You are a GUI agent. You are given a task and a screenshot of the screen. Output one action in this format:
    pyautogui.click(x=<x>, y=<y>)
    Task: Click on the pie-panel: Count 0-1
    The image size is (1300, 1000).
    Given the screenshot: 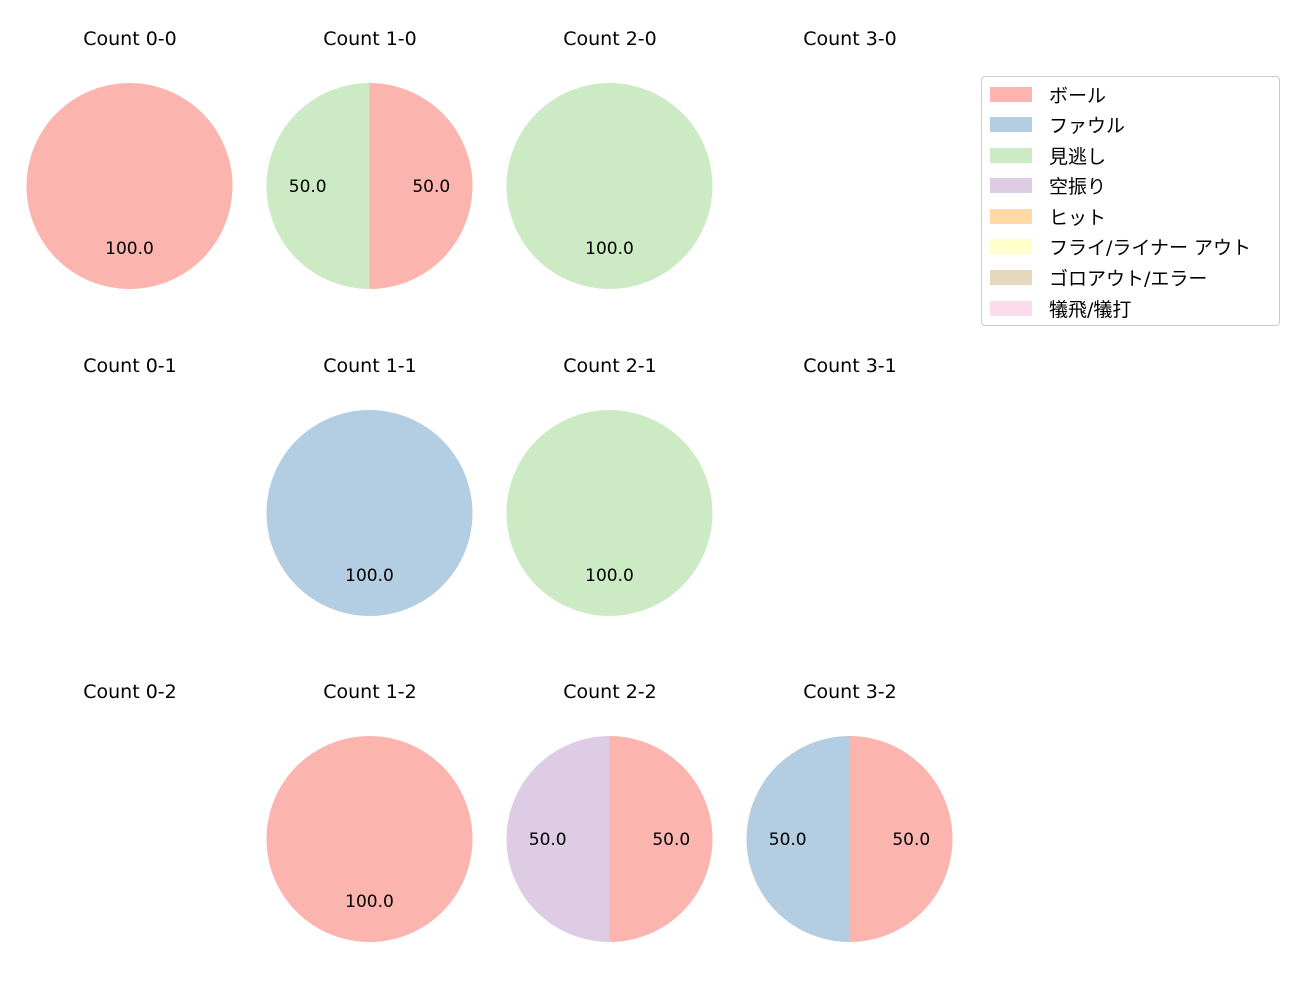 What is the action you would take?
    pyautogui.click(x=130, y=502)
    